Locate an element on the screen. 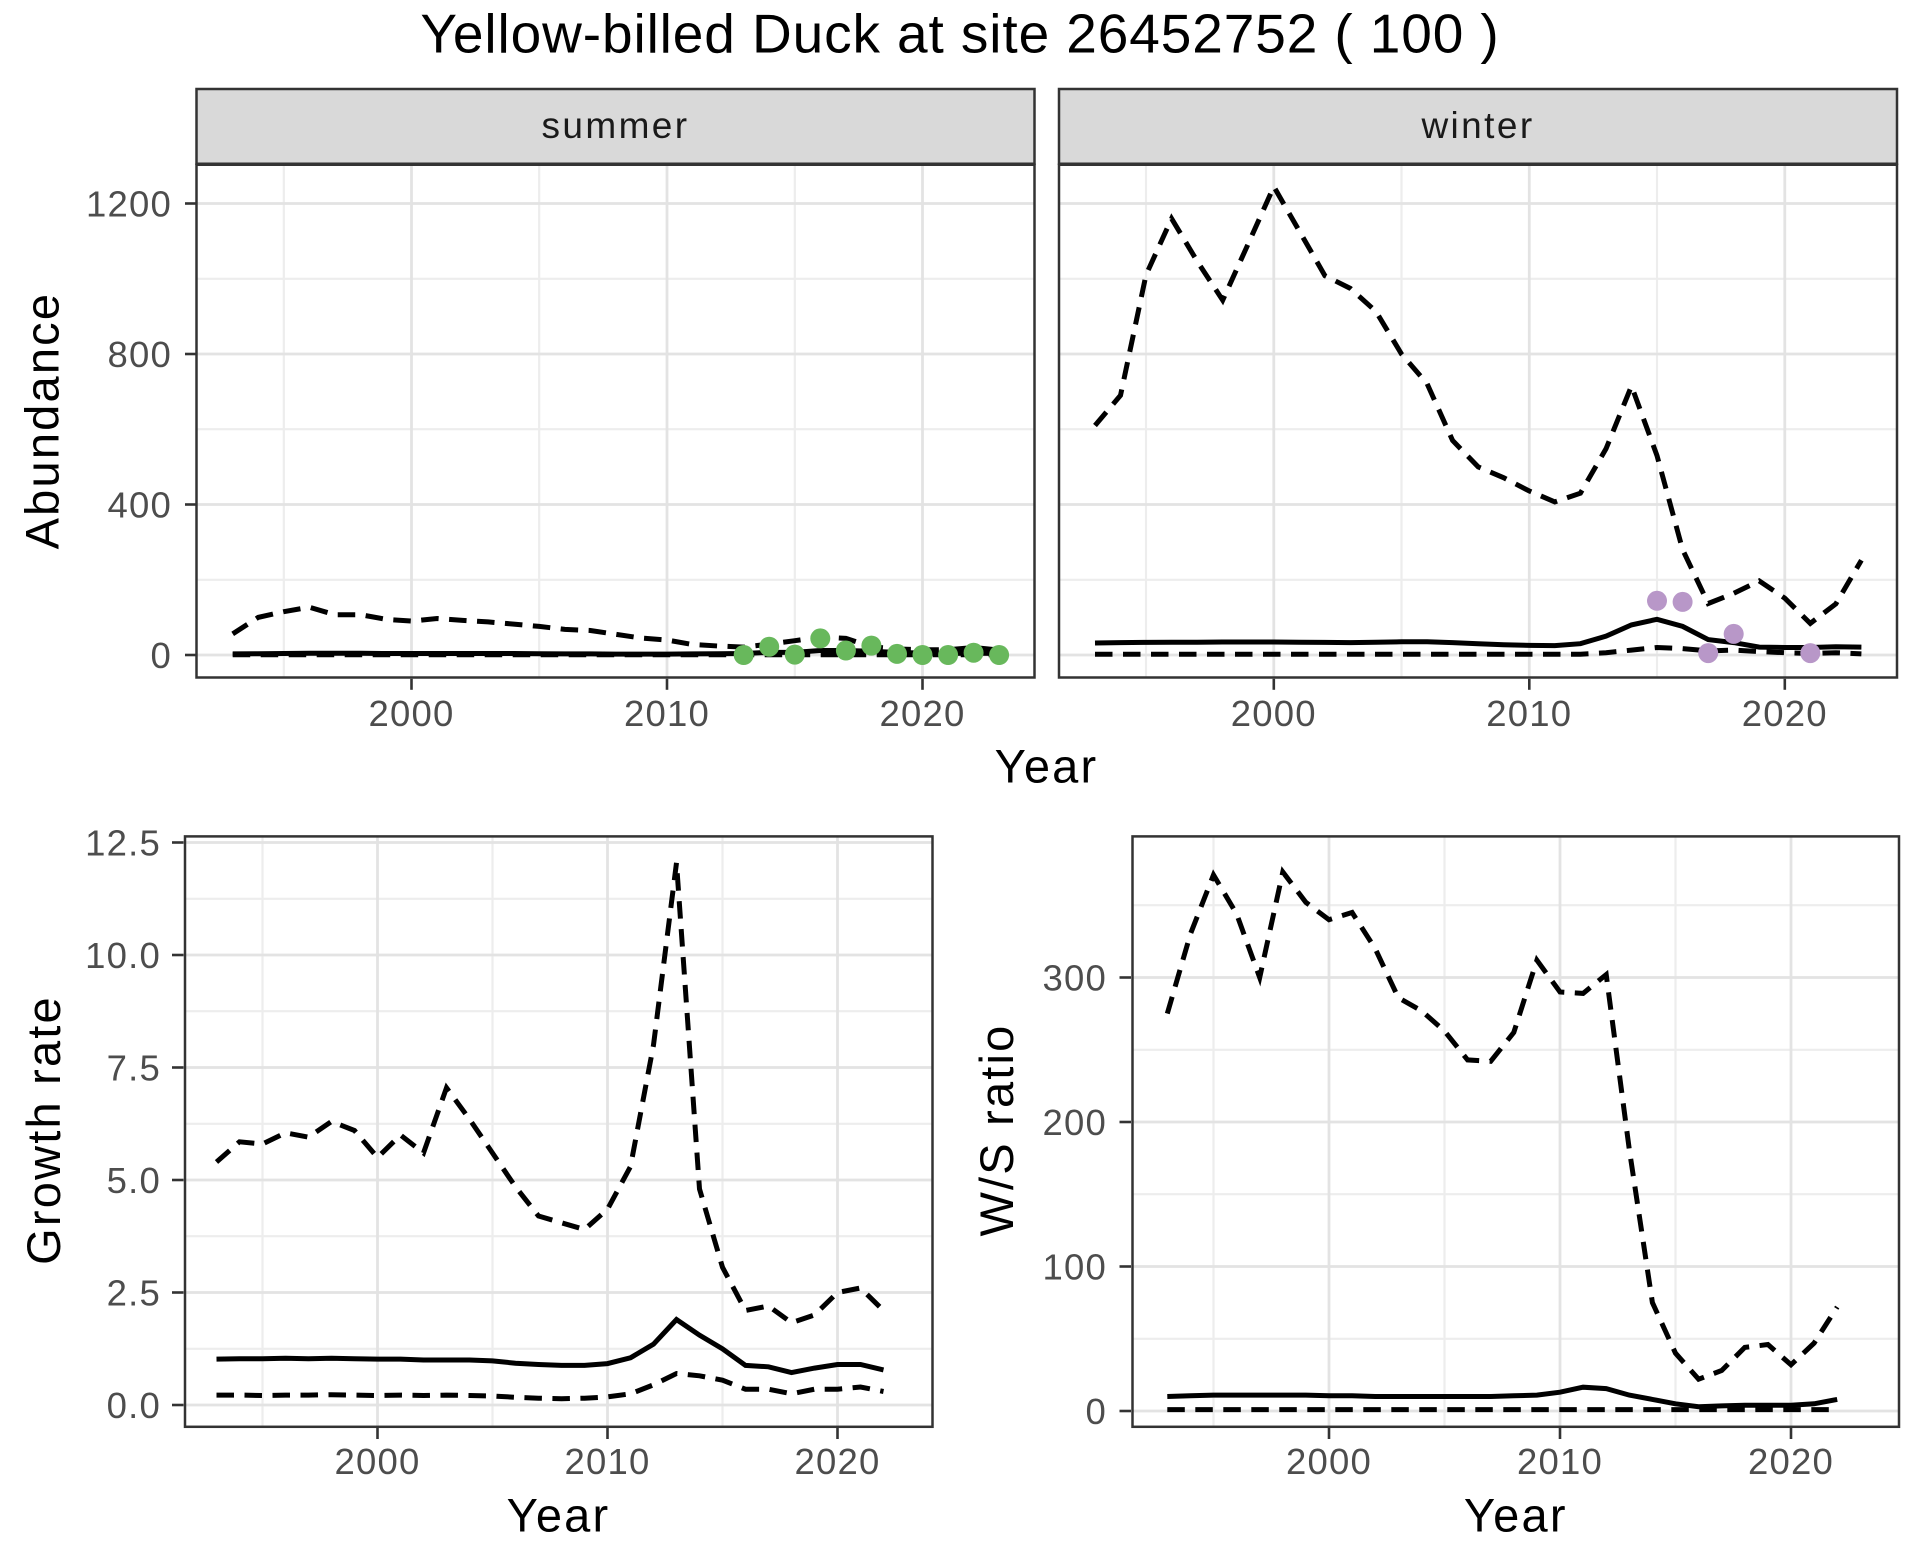  svg-text: 400 is located at coordinates (140, 505).